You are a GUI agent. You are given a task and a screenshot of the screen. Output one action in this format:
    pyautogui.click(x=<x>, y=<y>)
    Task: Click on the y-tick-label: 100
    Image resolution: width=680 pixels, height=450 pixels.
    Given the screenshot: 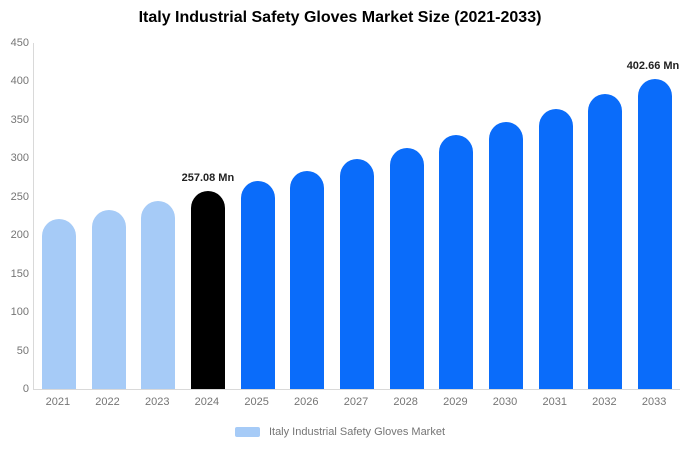 What is the action you would take?
    pyautogui.click(x=19, y=312)
    